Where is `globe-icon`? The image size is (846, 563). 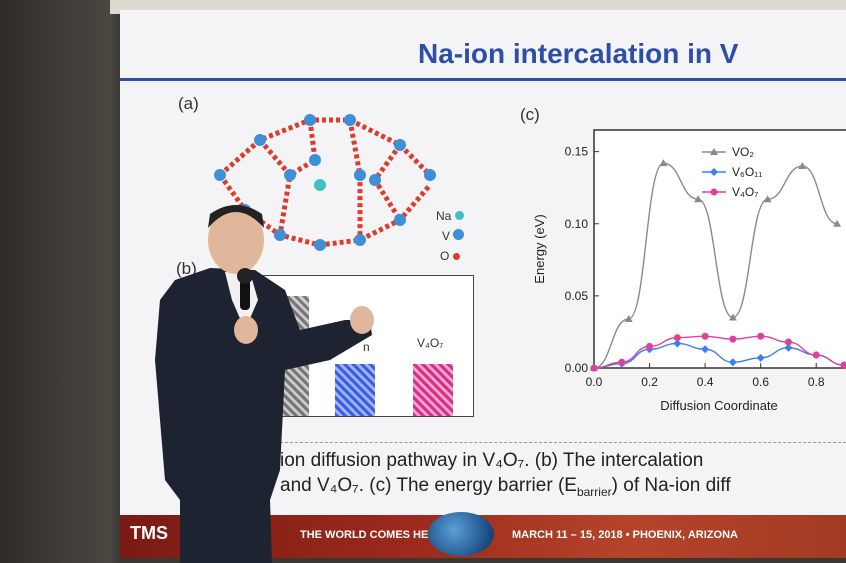 globe-icon is located at coordinates (461, 534).